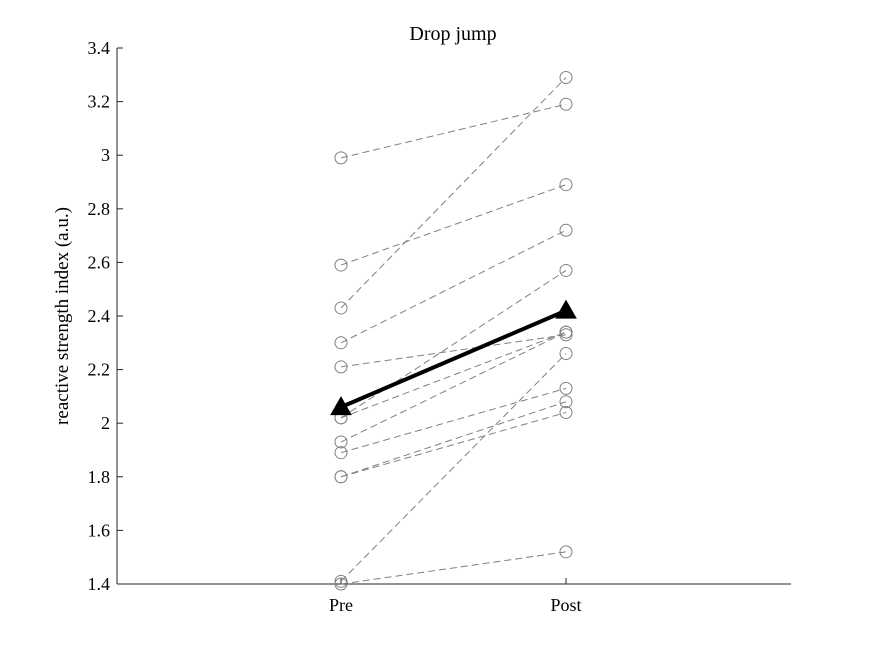 The width and height of the screenshot is (875, 656). Describe the element at coordinates (452, 34) in the screenshot. I see `chart-title: Drop jump` at that location.